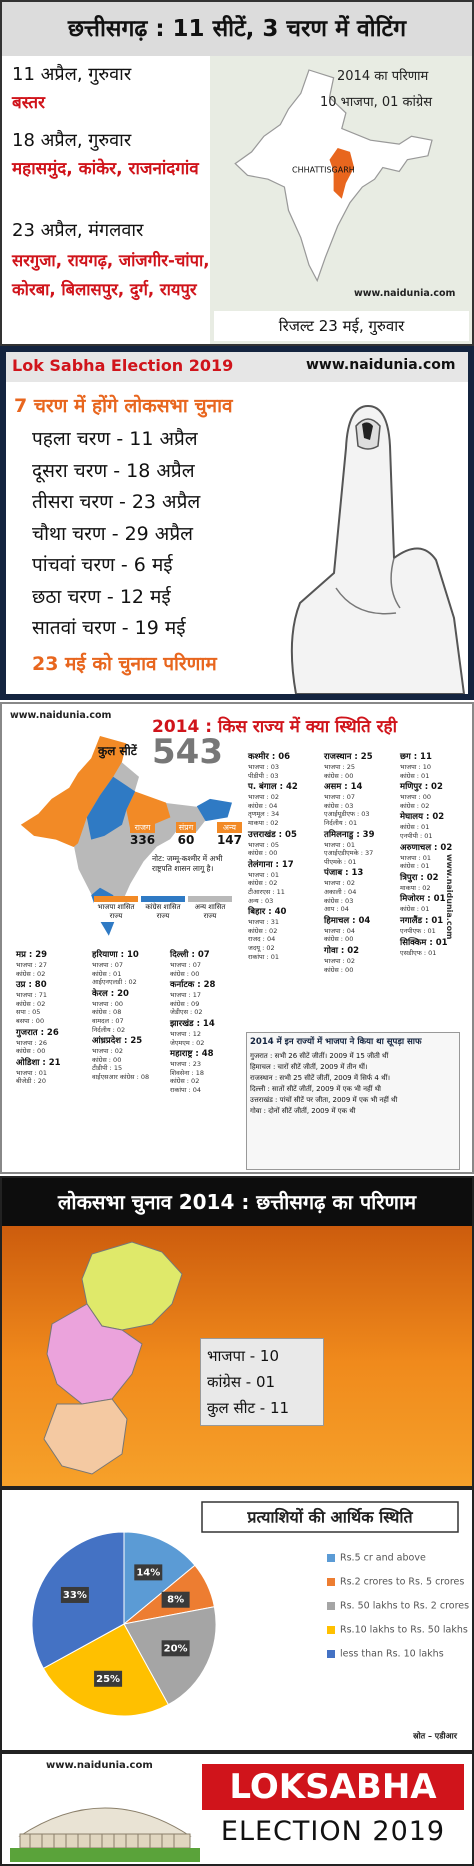  I want to click on footer: www.naidunia.com LOKSABHA ELECTION 2019, so click(237, 1809).